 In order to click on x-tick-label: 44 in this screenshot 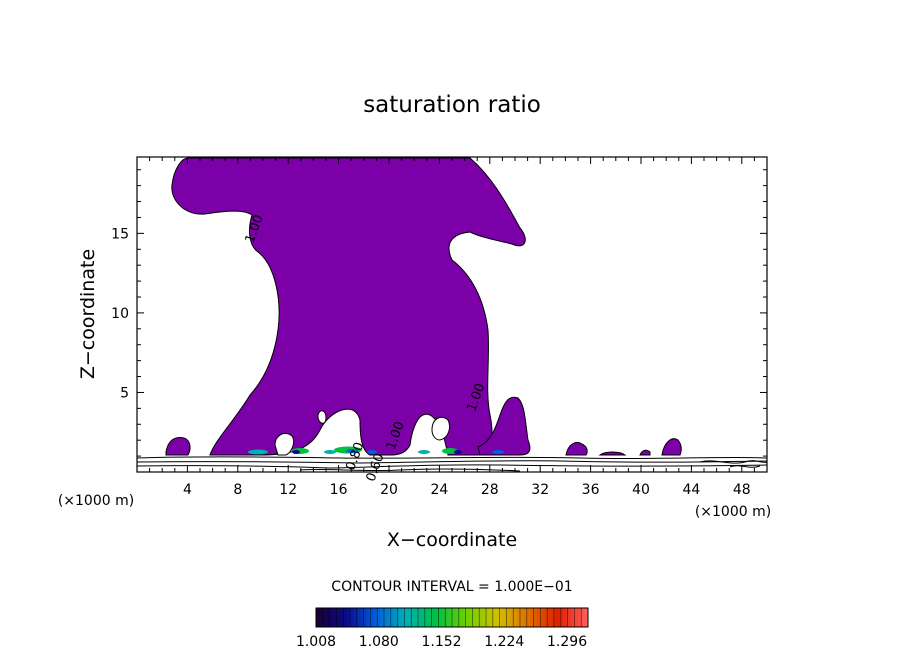, I will do `click(691, 490)`.